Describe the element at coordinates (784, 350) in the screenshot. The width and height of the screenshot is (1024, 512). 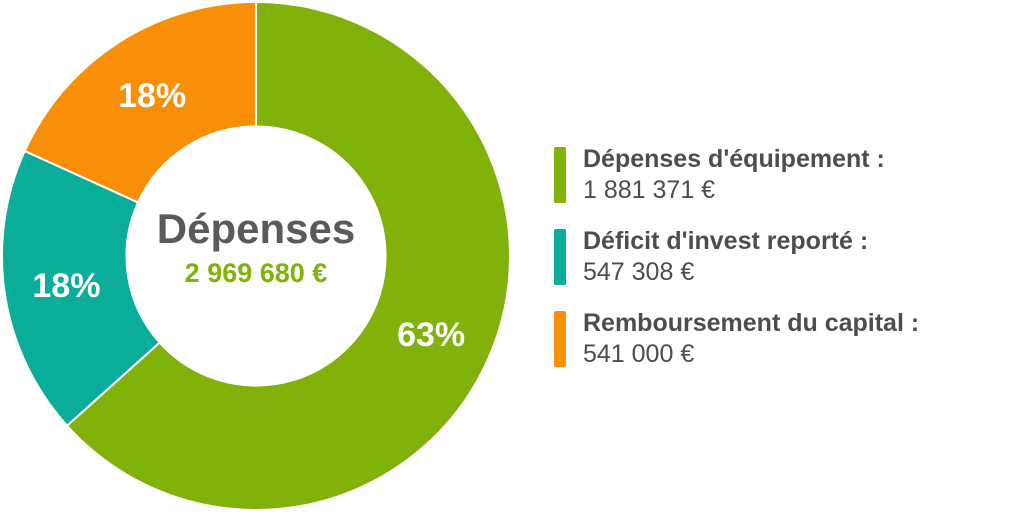
I see `legend-item-remboursement: Remboursement du capital : 541 000 €` at that location.